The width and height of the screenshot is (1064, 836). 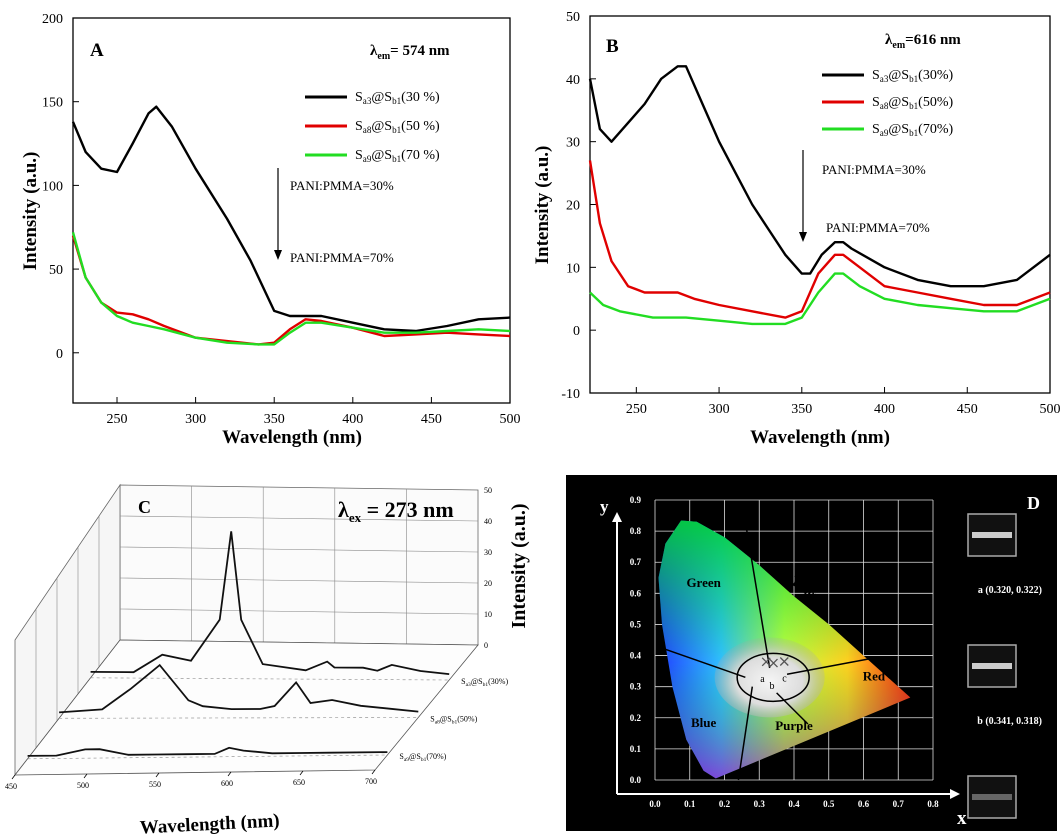 What do you see at coordinates (955, 794) in the screenshot?
I see `d-x-arrowhead` at bounding box center [955, 794].